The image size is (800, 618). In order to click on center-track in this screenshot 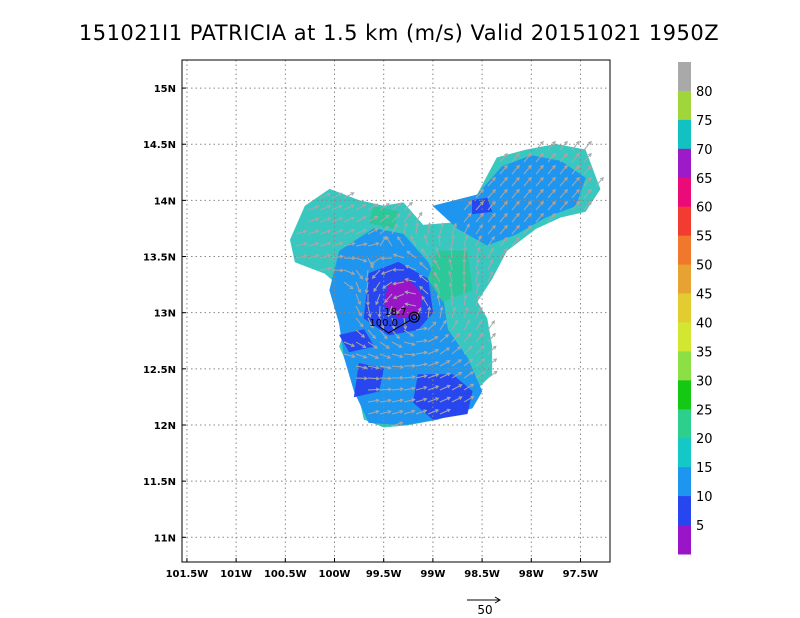, I will do `click(394, 326)`.